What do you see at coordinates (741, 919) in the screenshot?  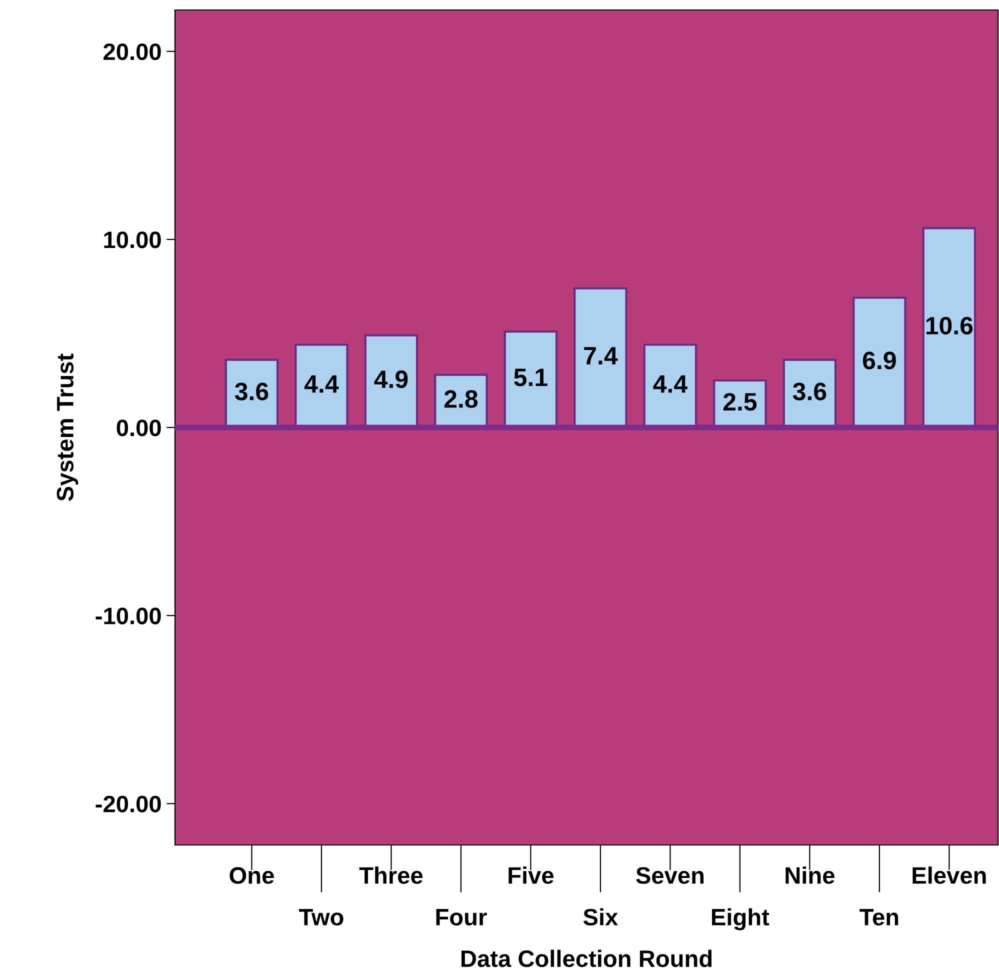 I see `x-tick-label: Eight` at bounding box center [741, 919].